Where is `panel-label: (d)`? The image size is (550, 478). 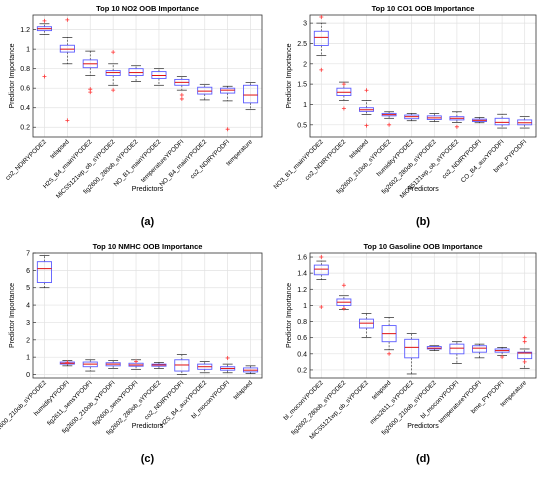 panel-label: (d) is located at coordinates (423, 459).